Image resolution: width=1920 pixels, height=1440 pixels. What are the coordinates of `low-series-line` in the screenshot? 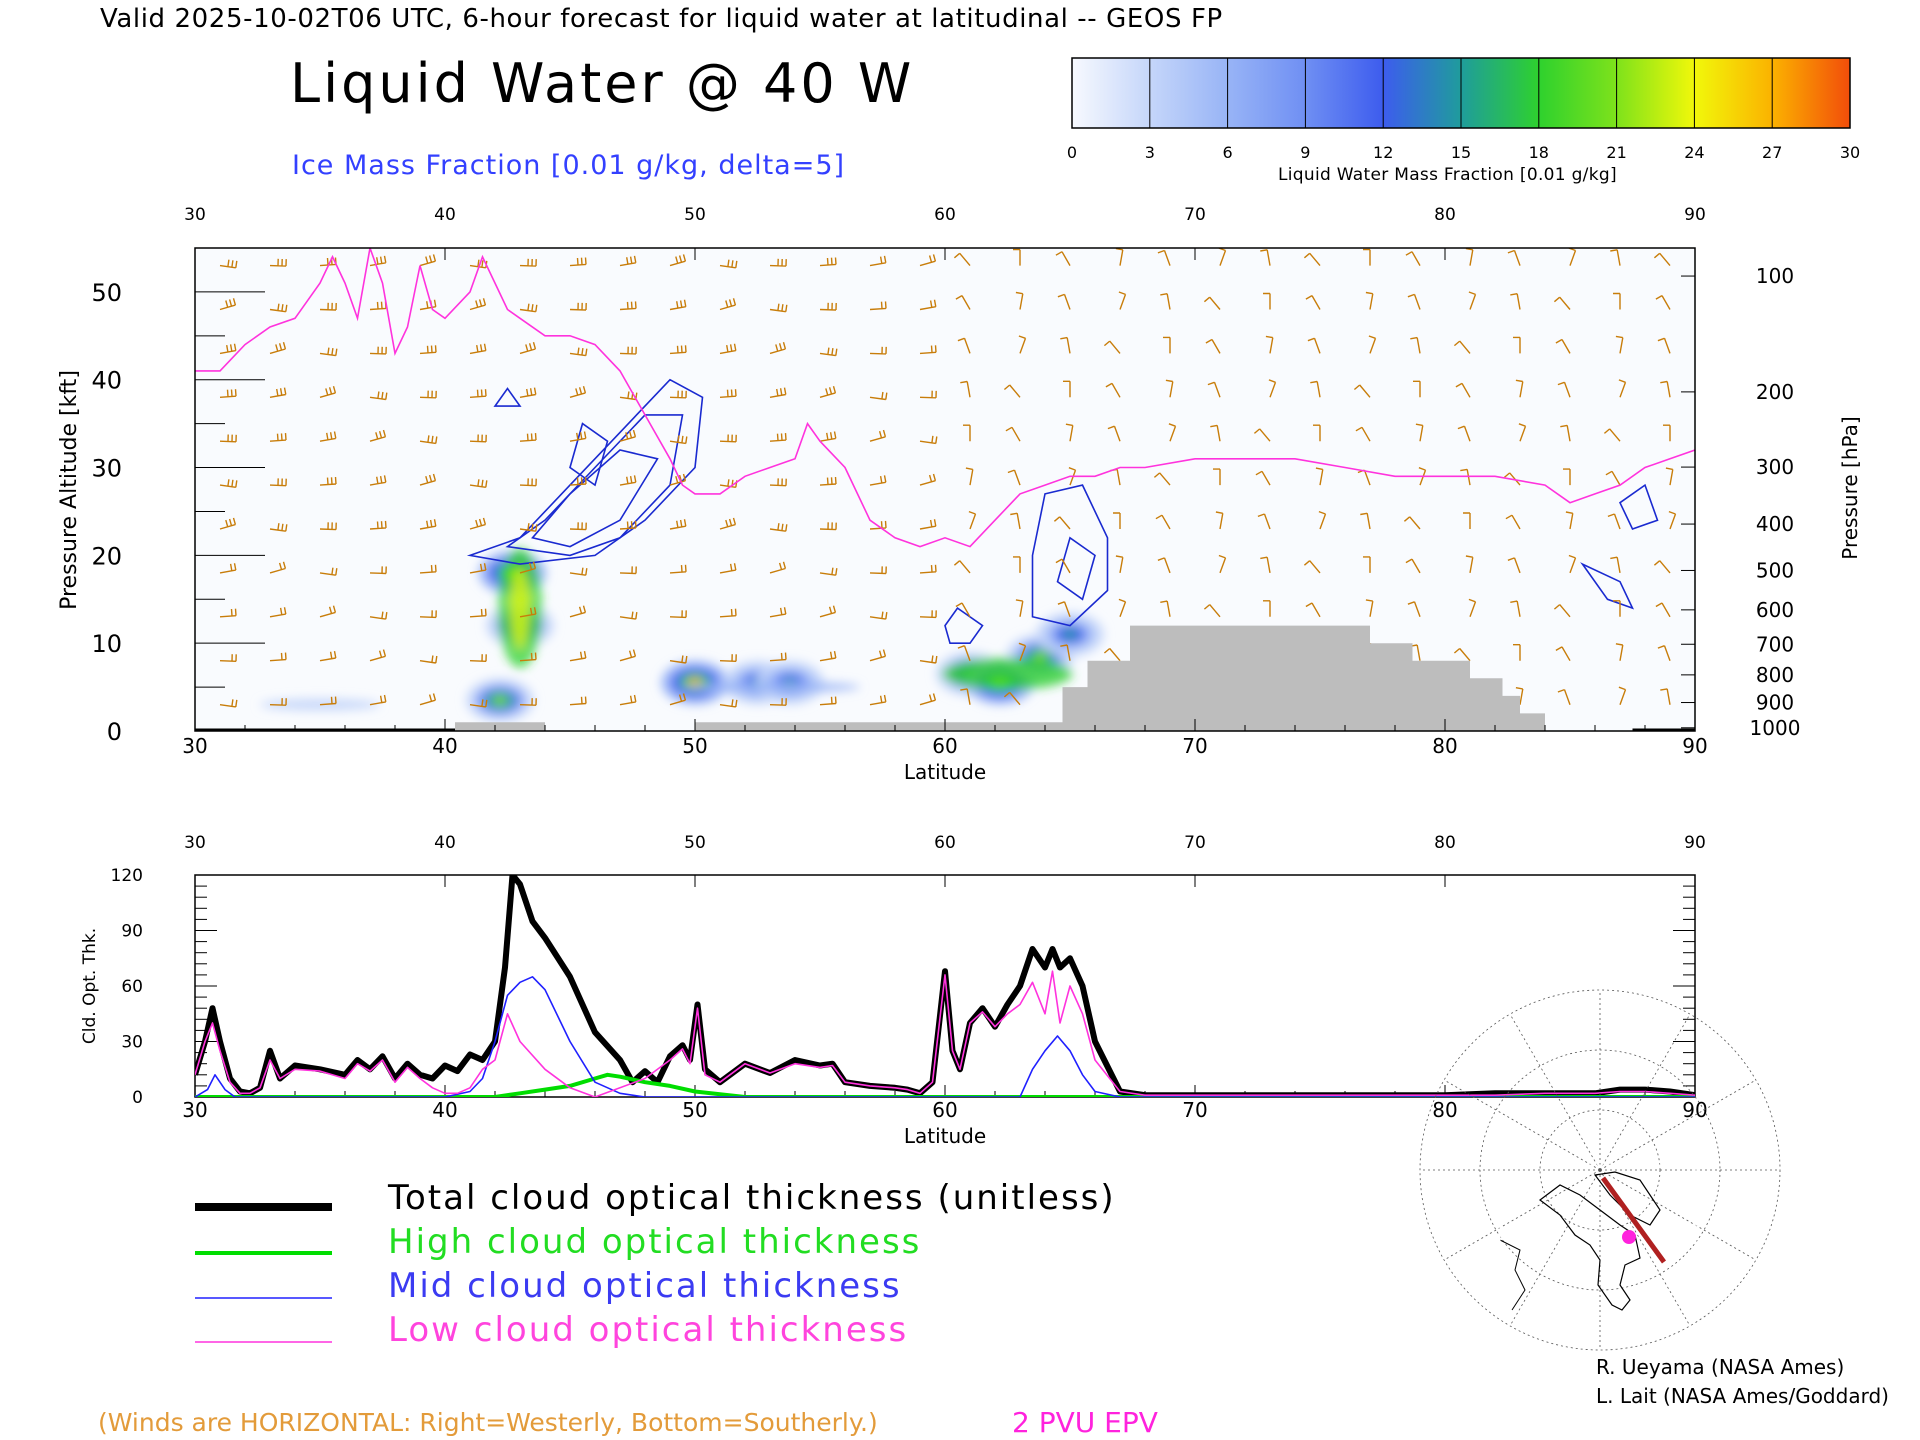 It's located at (945, 1033).